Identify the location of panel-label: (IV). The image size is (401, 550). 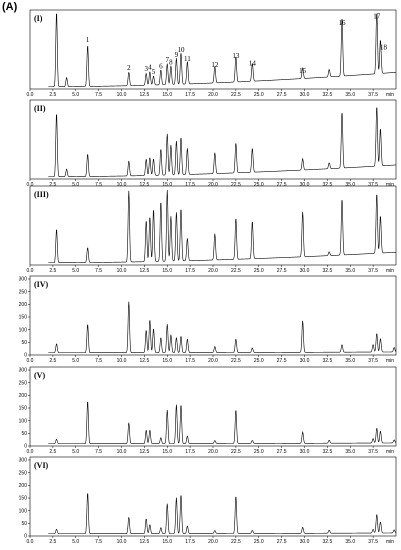
(41, 284).